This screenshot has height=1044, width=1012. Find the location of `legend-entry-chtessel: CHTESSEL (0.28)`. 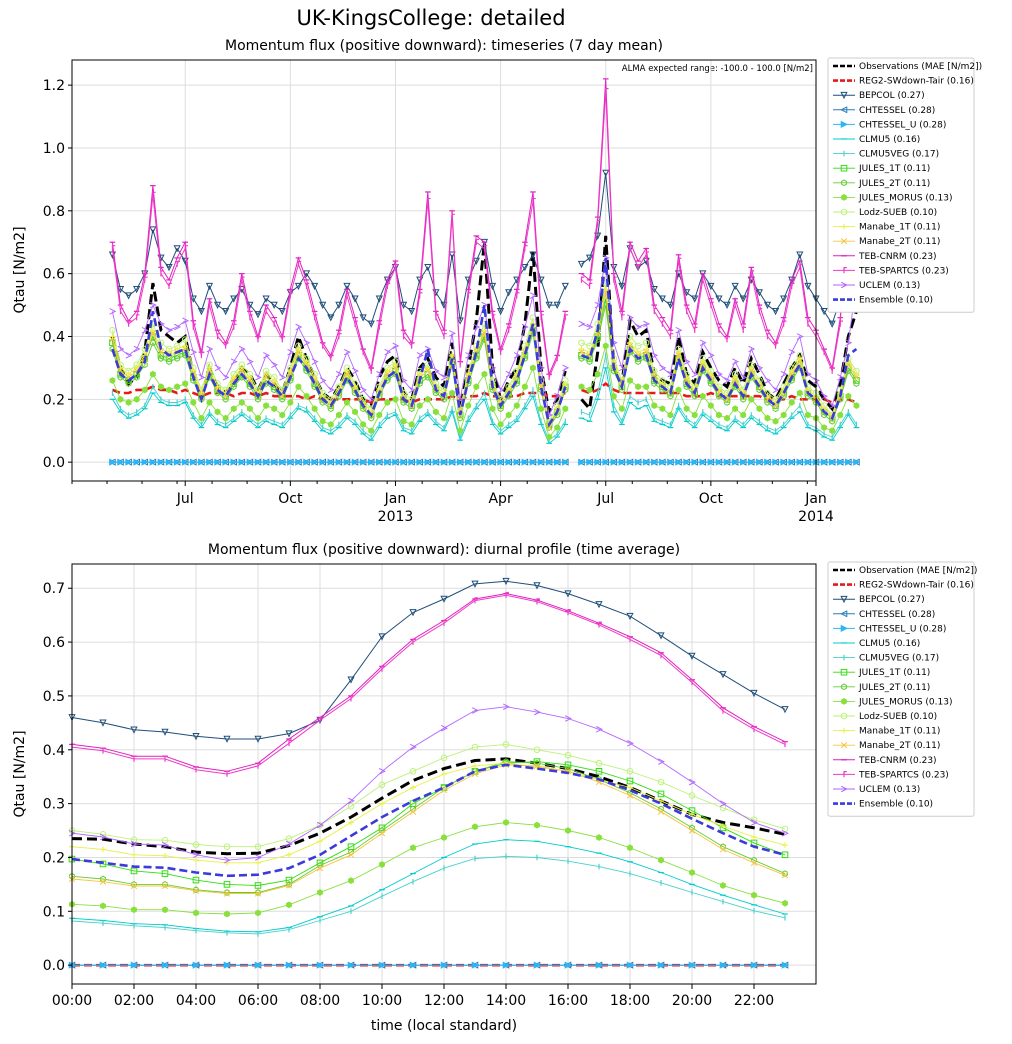

legend-entry-chtessel: CHTESSEL (0.28) is located at coordinates (884, 615).